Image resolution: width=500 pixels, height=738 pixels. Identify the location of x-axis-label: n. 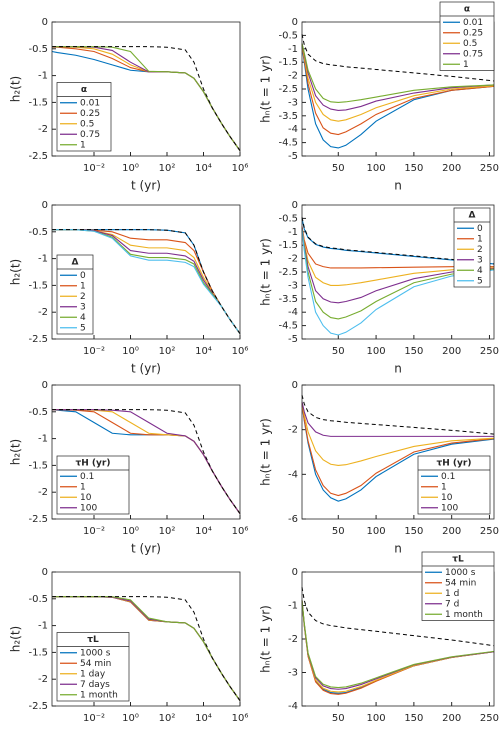
(398, 369).